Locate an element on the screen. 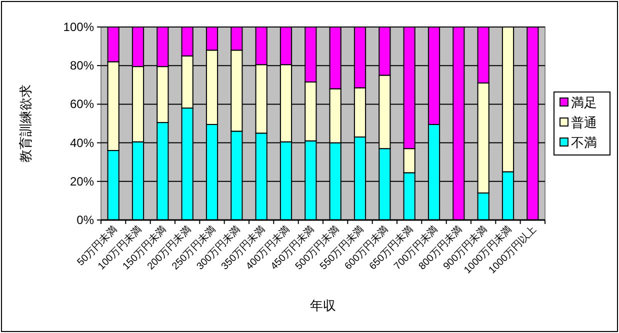 The width and height of the screenshot is (619, 333). y-tick-label: 60% is located at coordinates (82, 104).